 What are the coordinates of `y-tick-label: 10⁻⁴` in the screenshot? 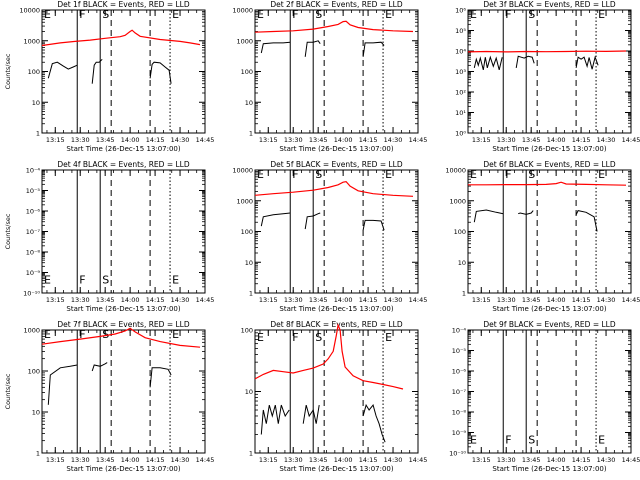 It's located at (33, 171).